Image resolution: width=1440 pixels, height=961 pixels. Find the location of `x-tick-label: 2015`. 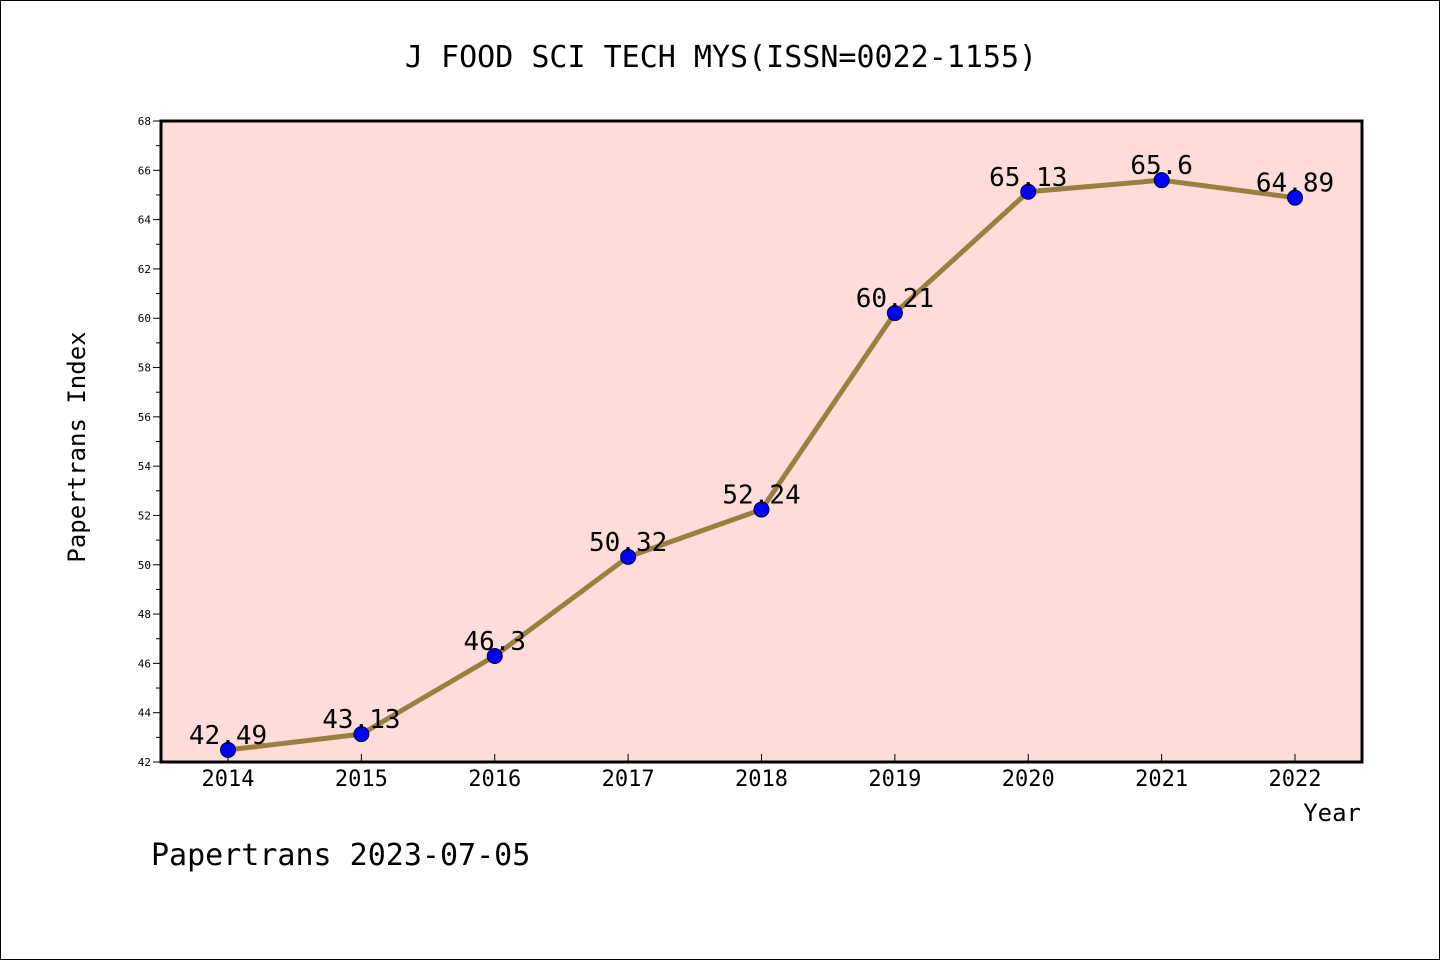

x-tick-label: 2015 is located at coordinates (361, 779).